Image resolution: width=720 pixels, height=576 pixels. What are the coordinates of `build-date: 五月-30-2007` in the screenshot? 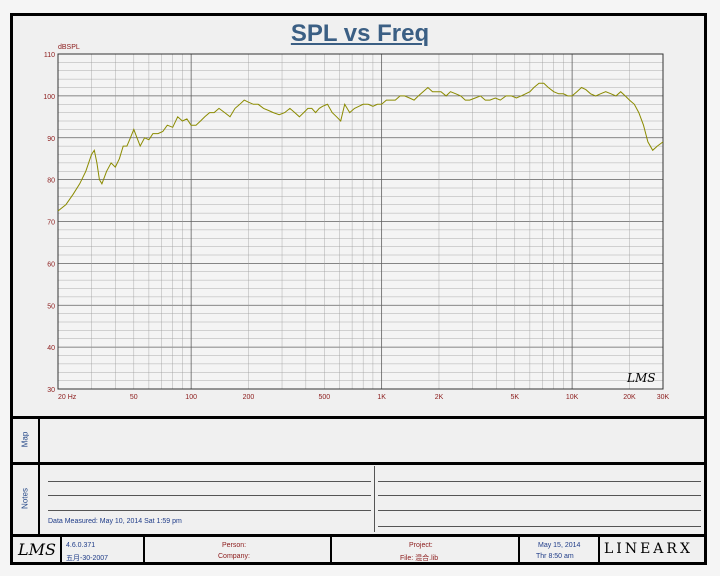 It's located at (87, 558).